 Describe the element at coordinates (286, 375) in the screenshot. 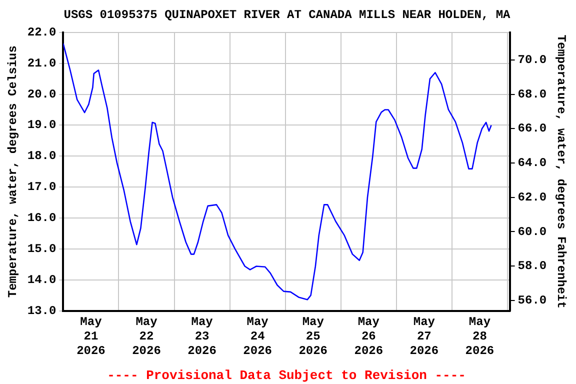

I see `text: ---- Provisional Data Subject to Revision ----` at that location.